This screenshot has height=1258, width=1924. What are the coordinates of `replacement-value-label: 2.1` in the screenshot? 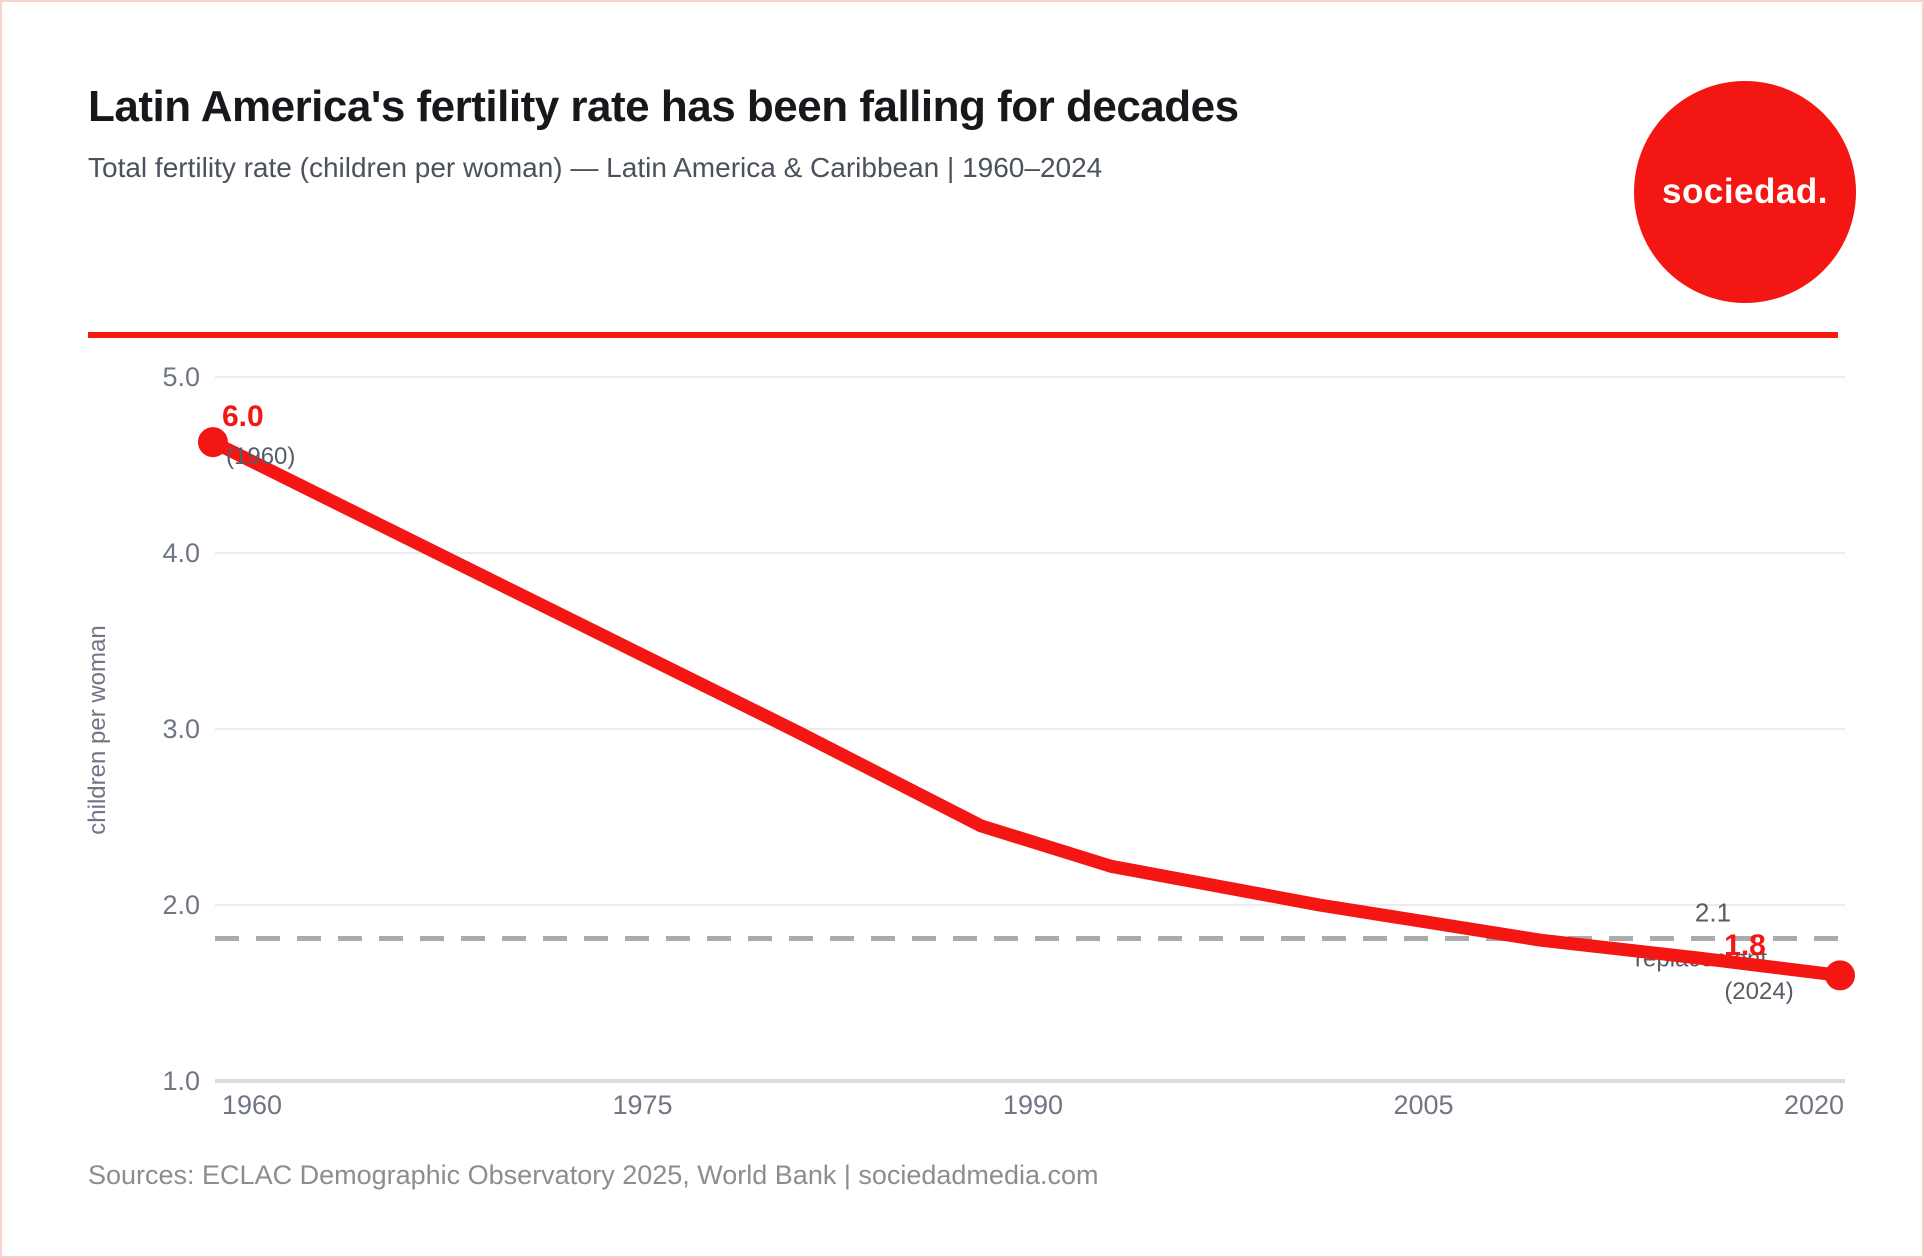 It's located at (1713, 912).